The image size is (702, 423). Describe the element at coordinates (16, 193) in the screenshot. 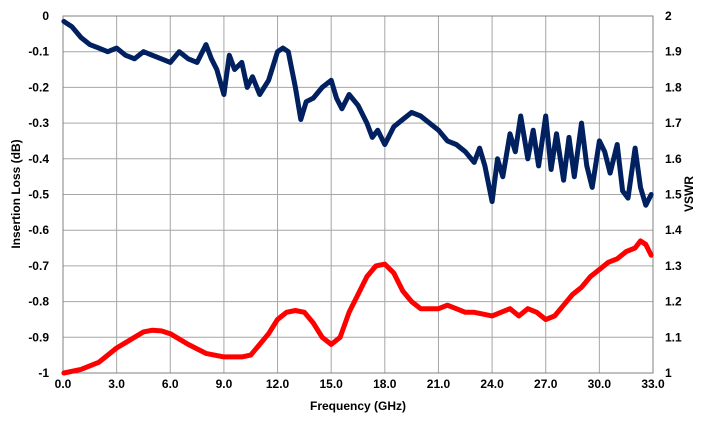

I see `y-left-axis-title: Insertion Loss (dB)` at that location.